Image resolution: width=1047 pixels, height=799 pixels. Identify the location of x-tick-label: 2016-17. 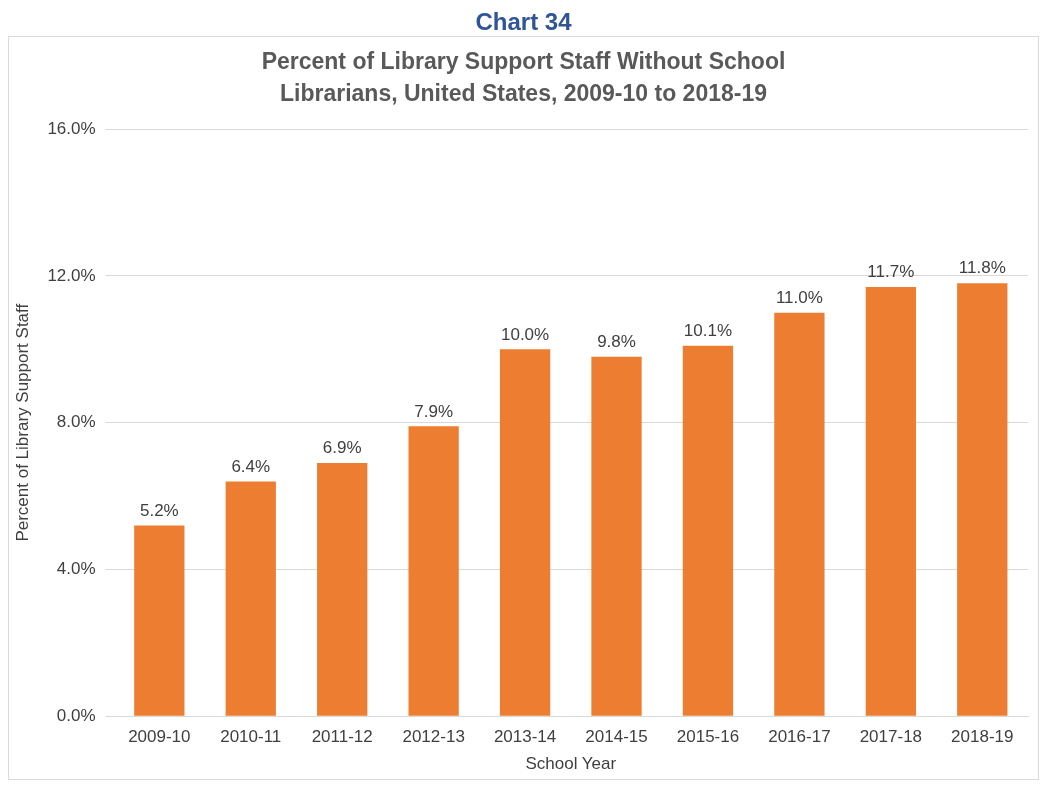
(799, 737).